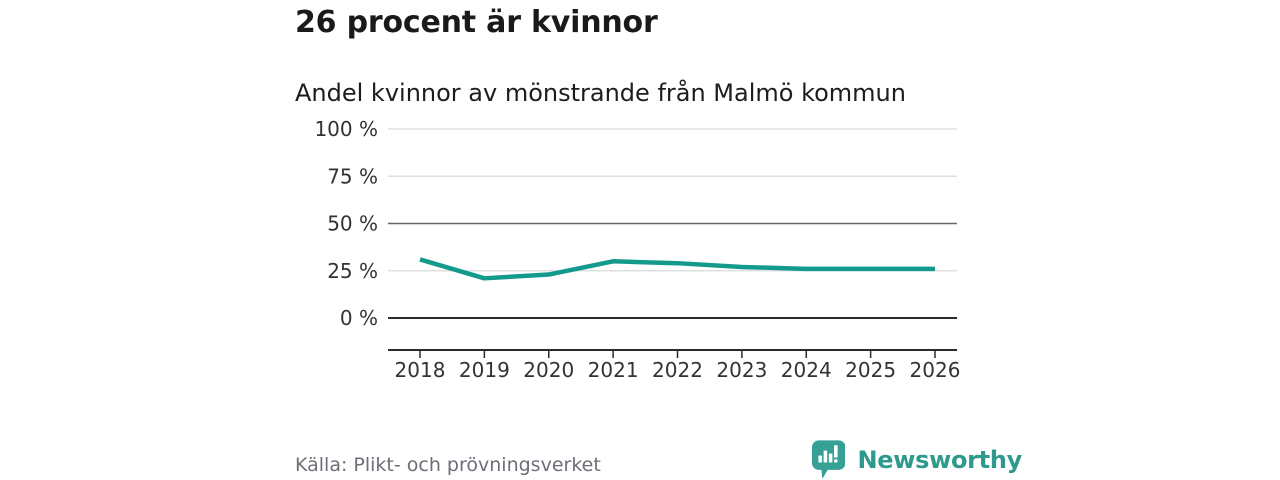 The width and height of the screenshot is (1280, 480). I want to click on x-tick-label: 2020, so click(548, 370).